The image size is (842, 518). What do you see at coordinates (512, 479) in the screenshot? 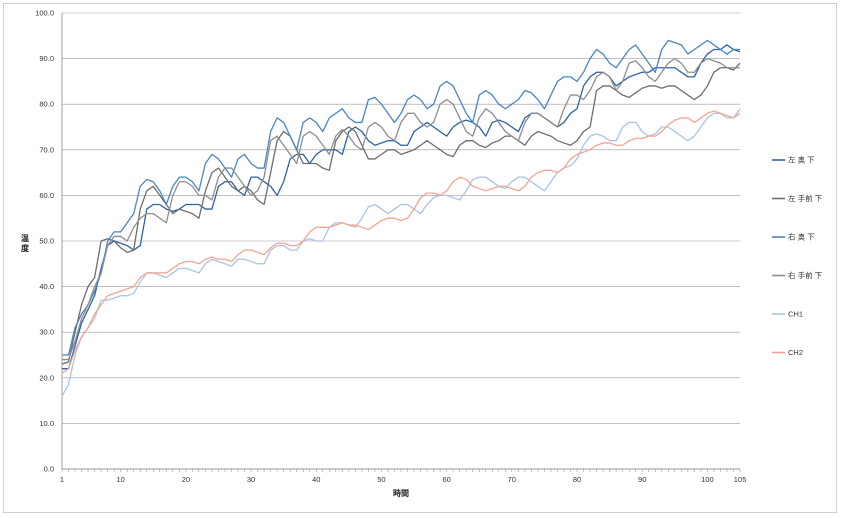
I see `x-tick-label: 70` at bounding box center [512, 479].